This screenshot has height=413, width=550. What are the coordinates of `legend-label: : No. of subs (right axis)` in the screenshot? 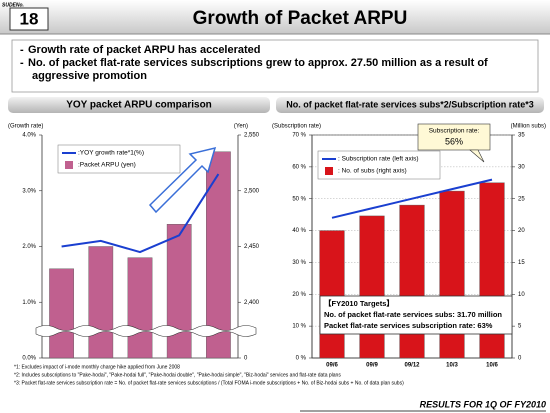 It's located at (372, 171).